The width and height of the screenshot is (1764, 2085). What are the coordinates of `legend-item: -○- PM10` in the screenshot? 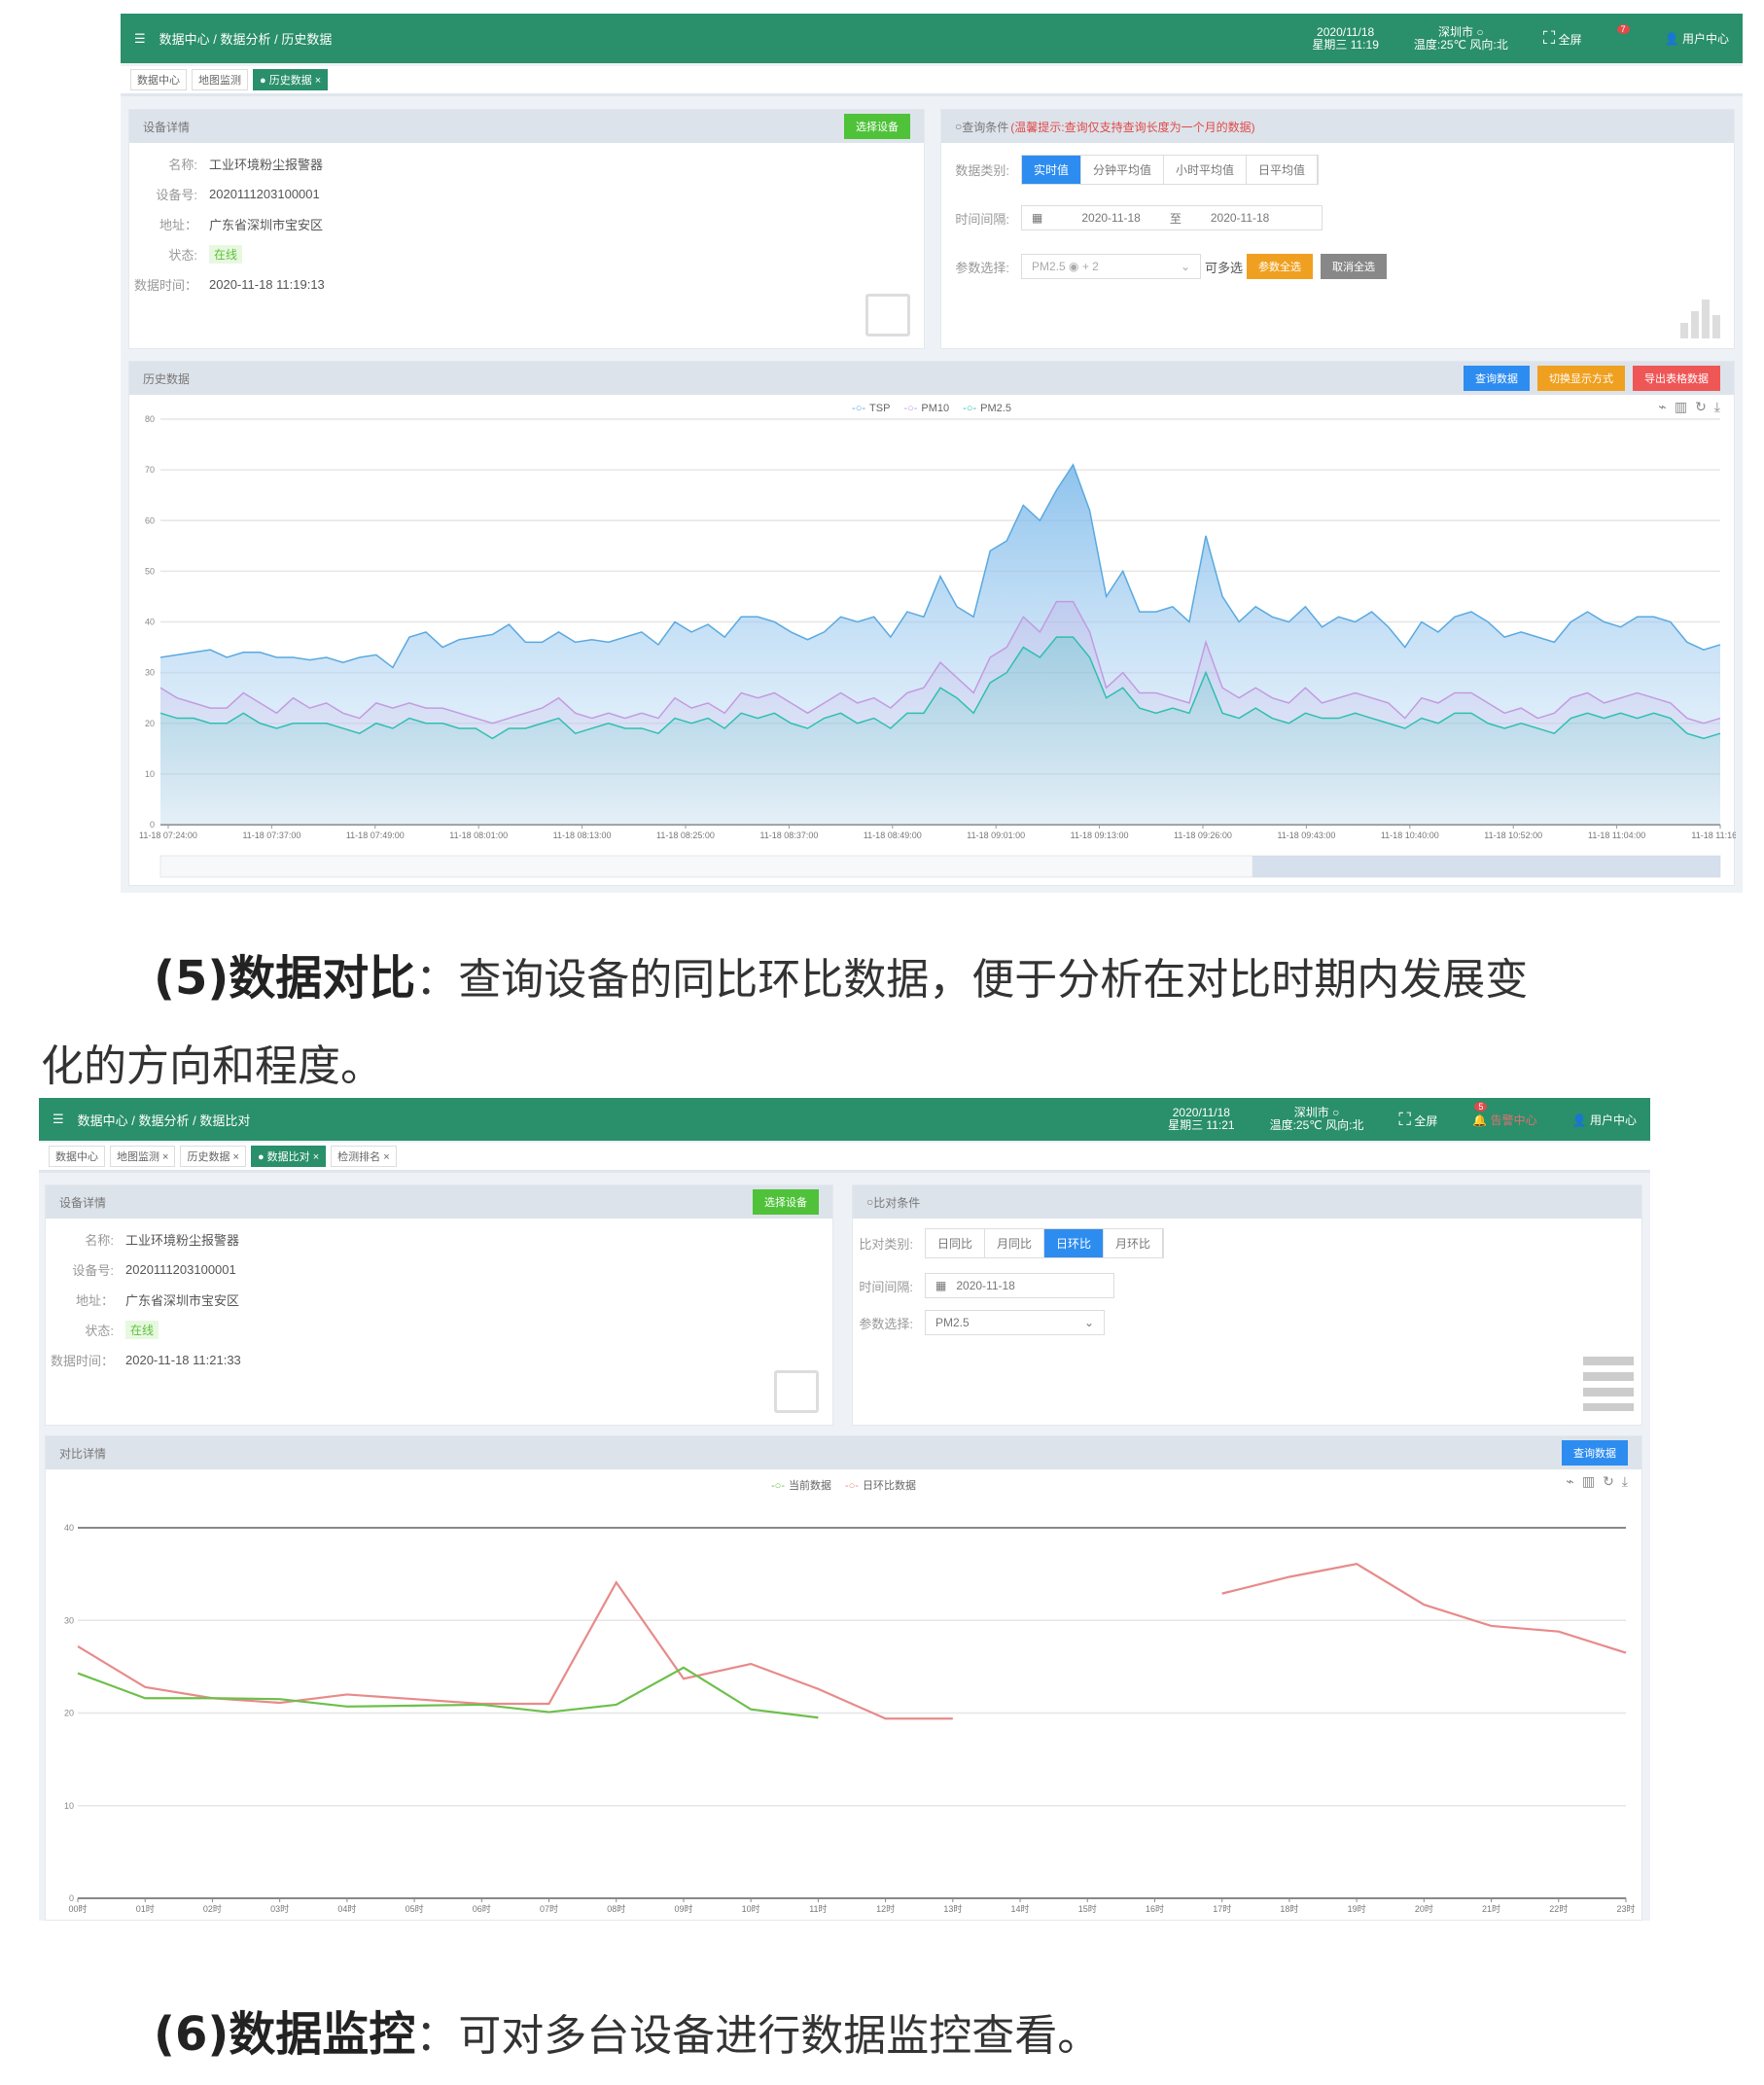 It's located at (926, 408).